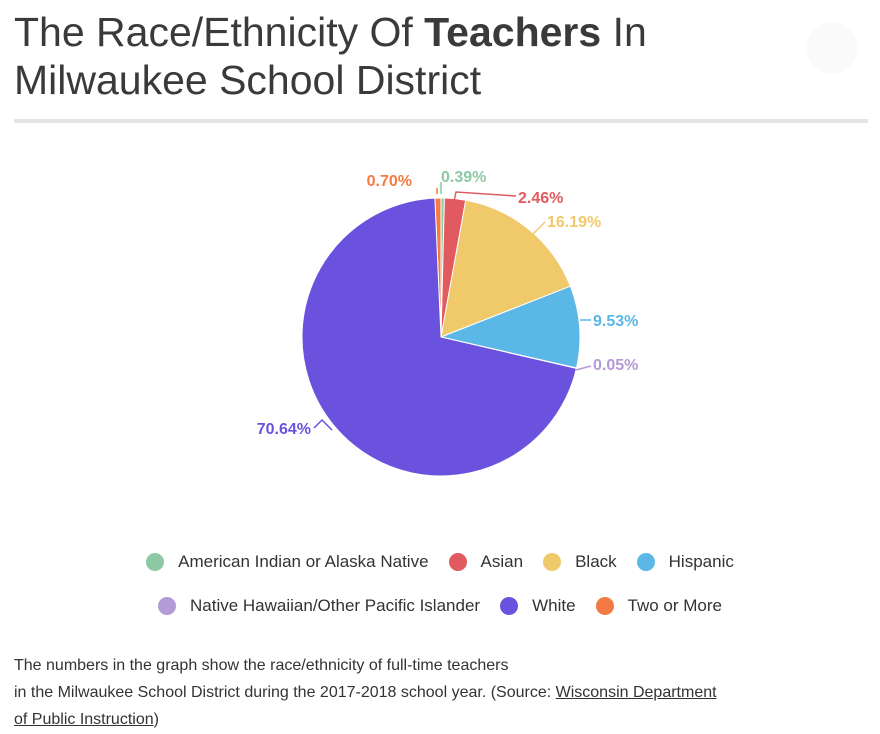  Describe the element at coordinates (701, 561) in the screenshot. I see `legend-label: Hispanic` at that location.